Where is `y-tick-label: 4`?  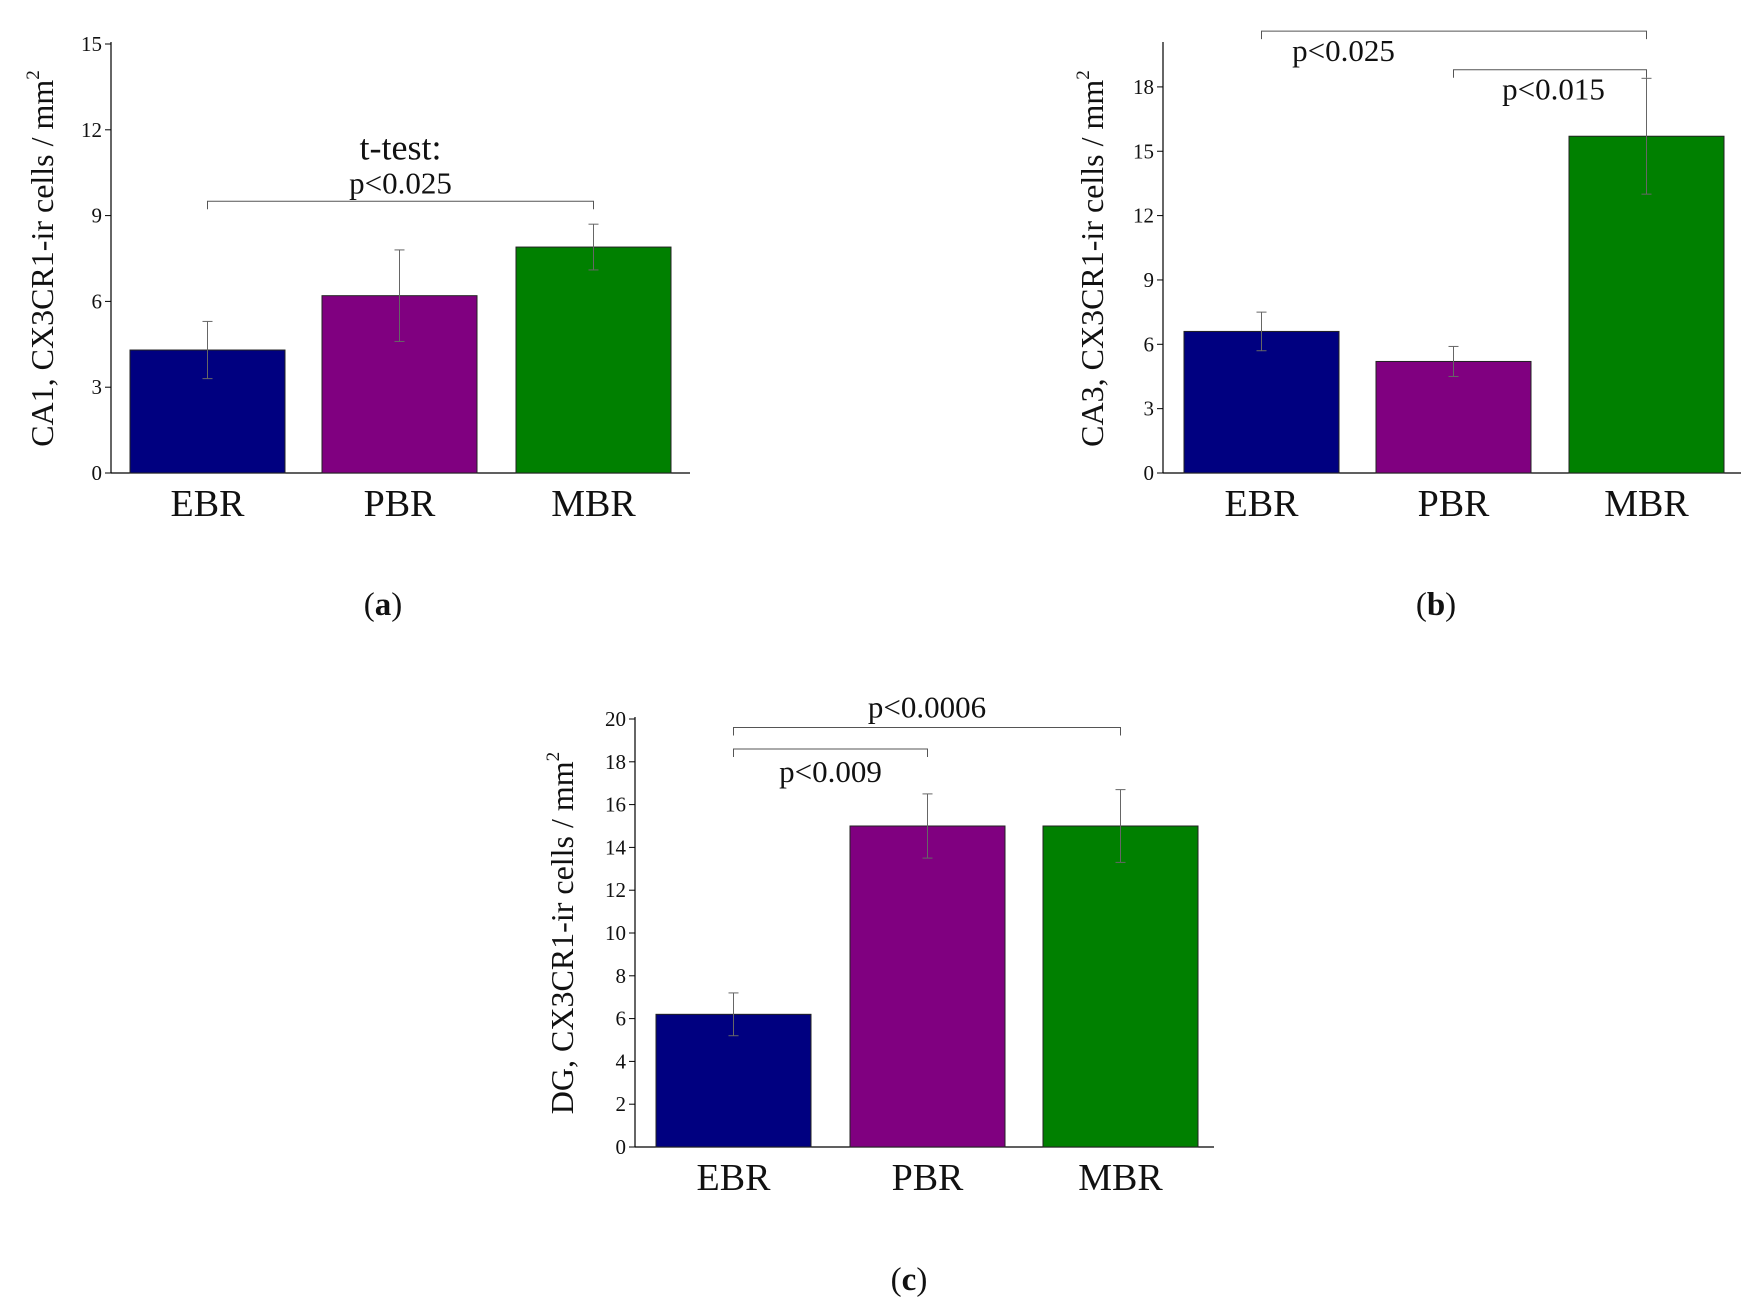
y-tick-label: 4 is located at coordinates (621, 1061).